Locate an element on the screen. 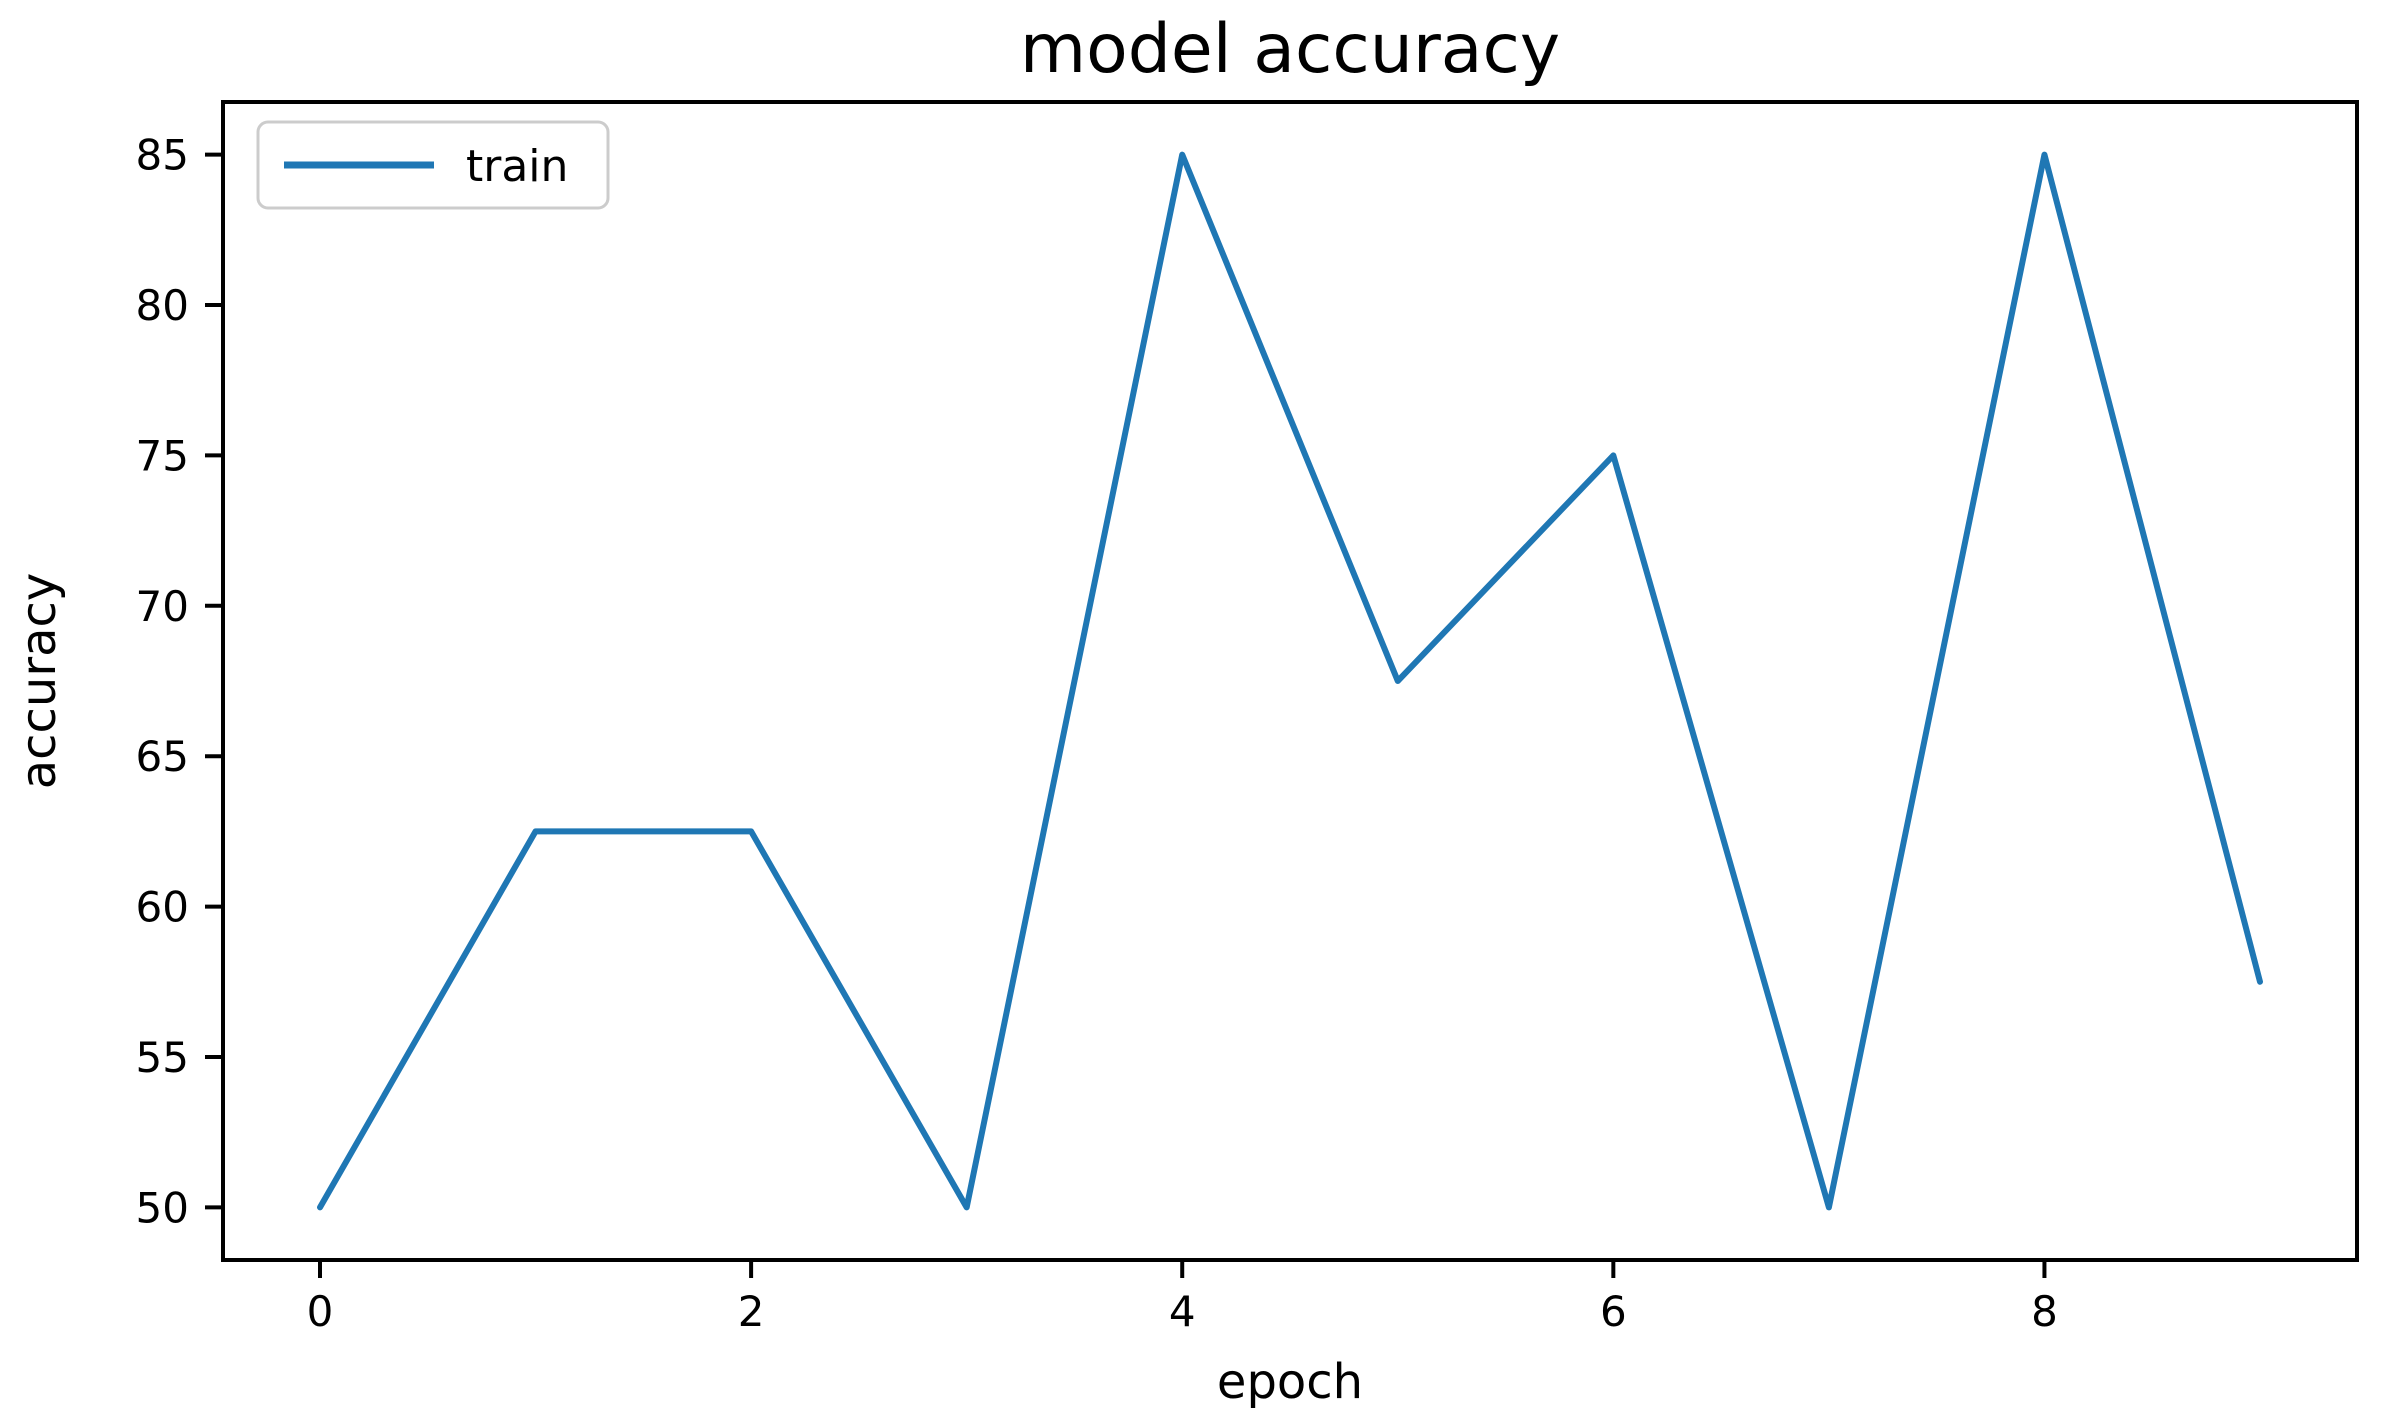 This screenshot has width=2392, height=1416. y-axis-label: accuracy is located at coordinates (39, 681).